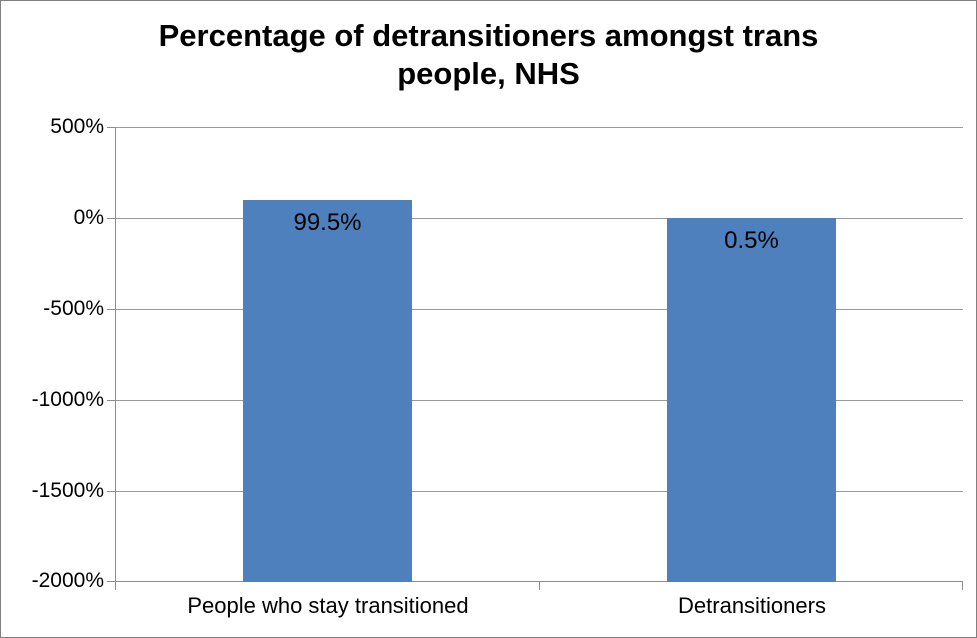  Describe the element at coordinates (115, 354) in the screenshot. I see `y-axis-line` at that location.